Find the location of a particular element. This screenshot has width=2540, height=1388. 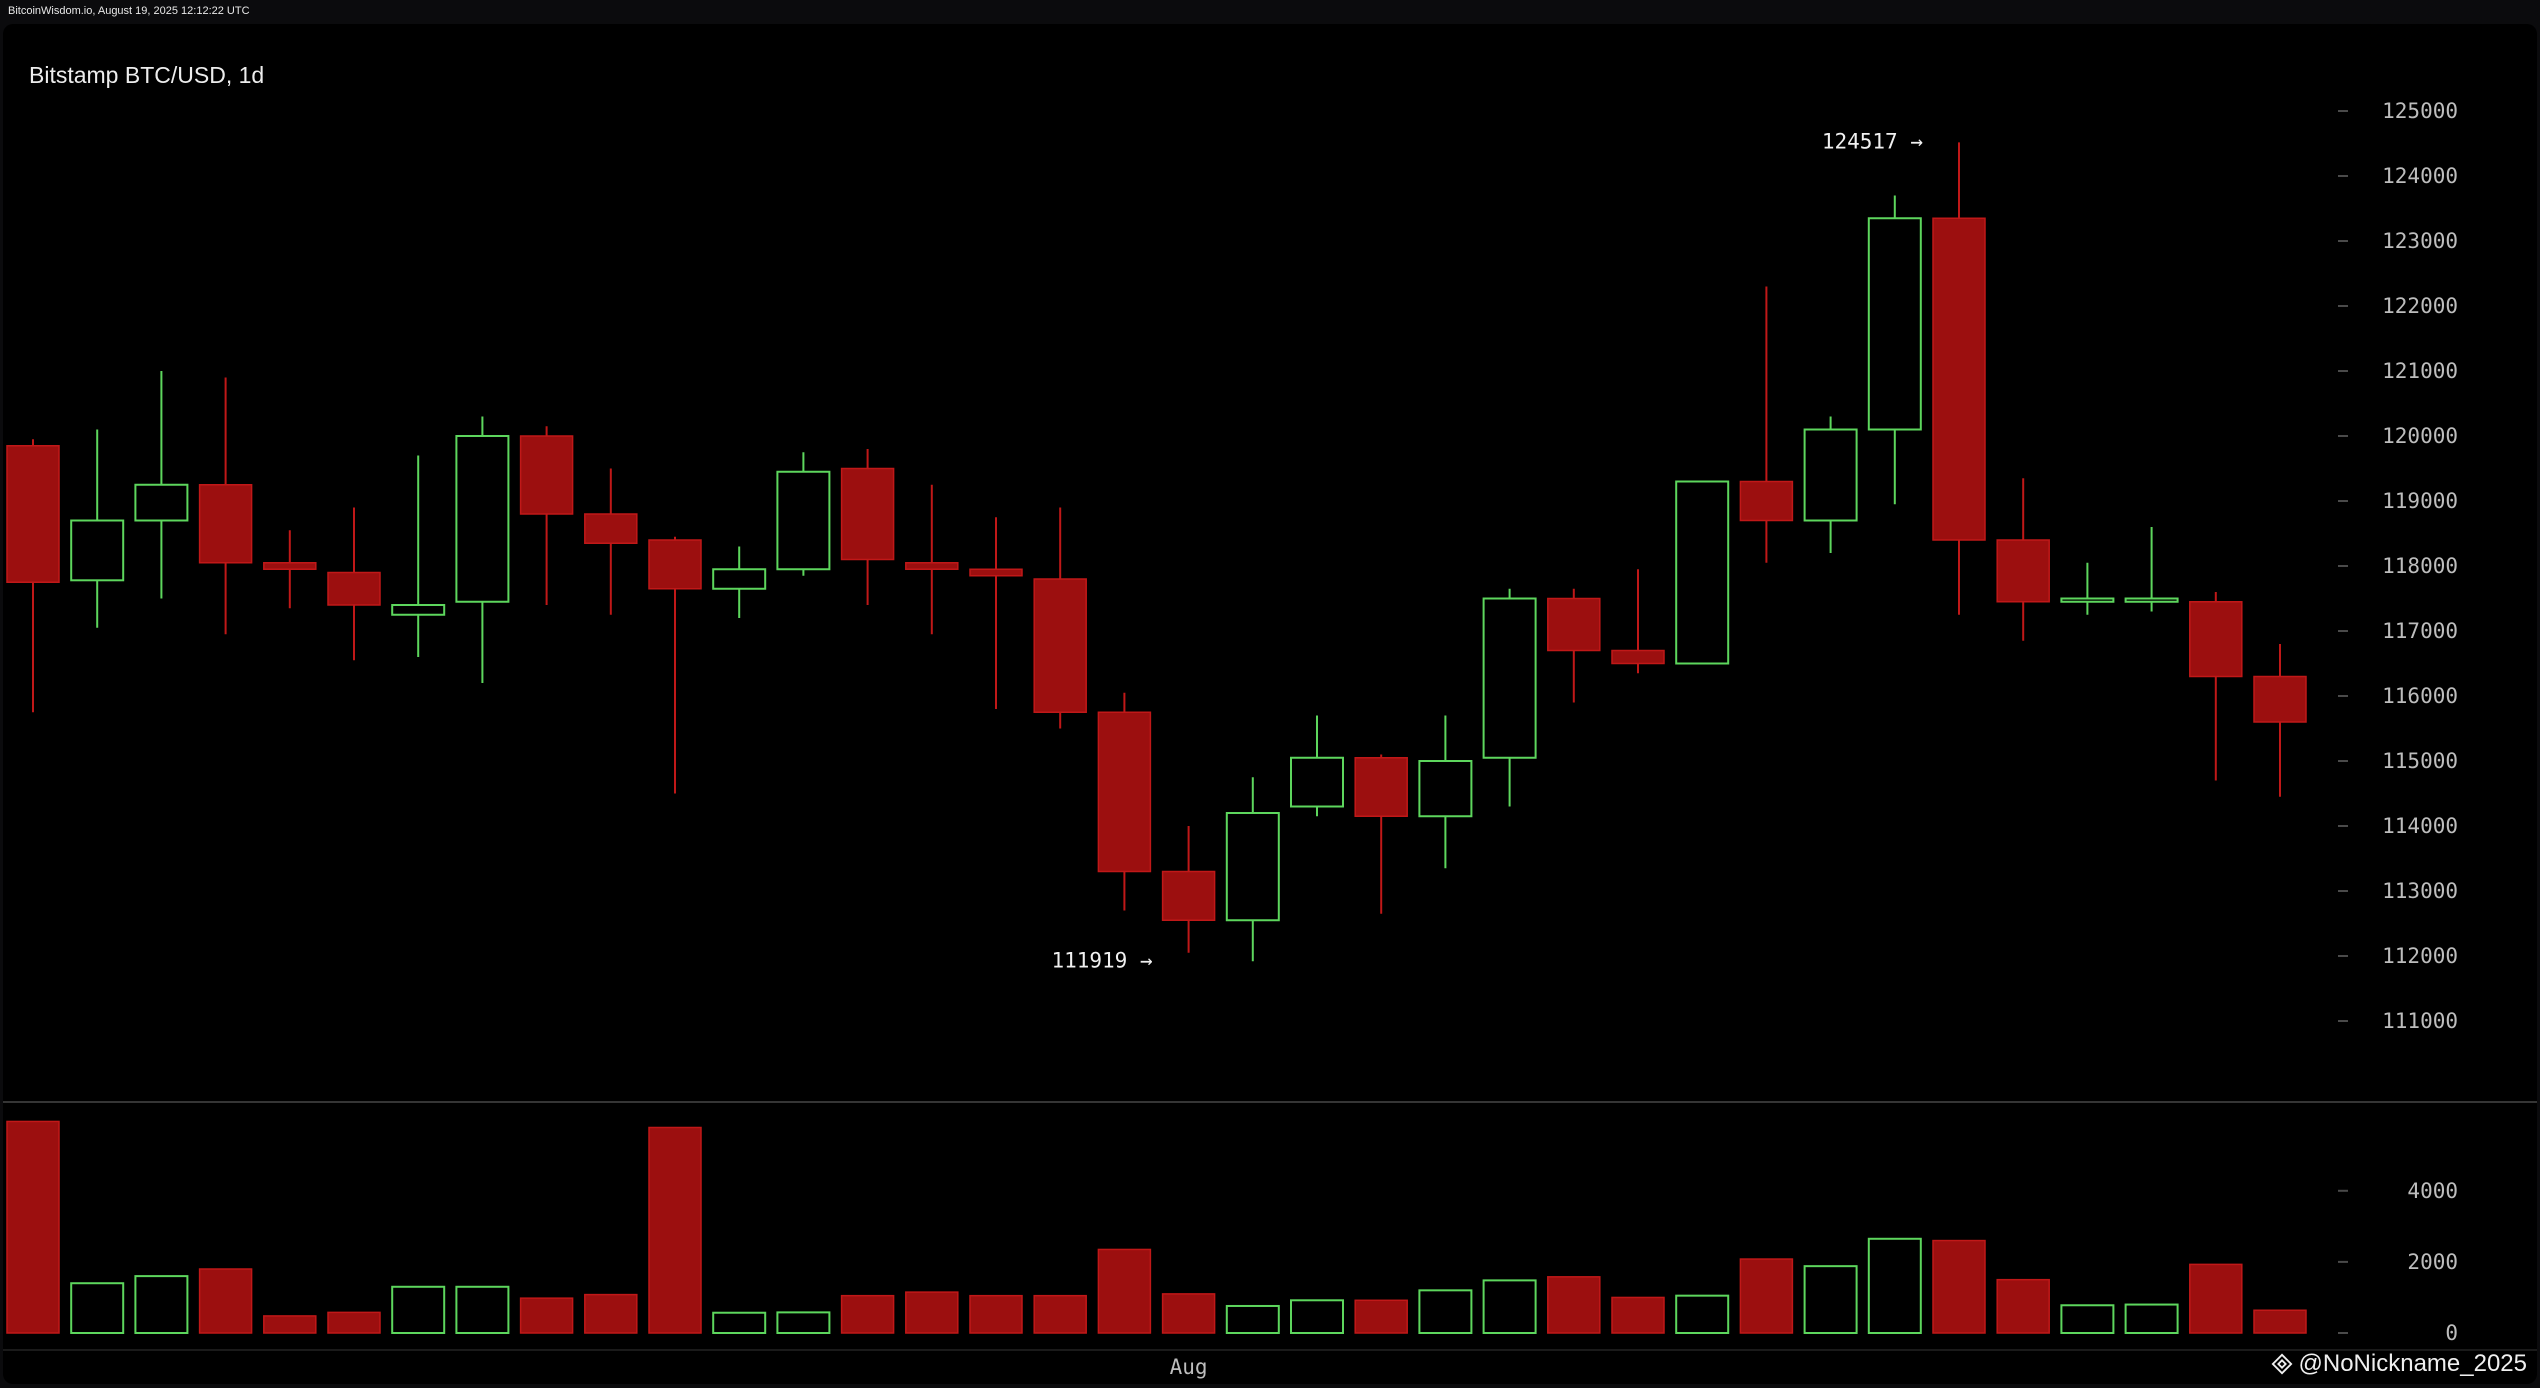

volume-tick-label: 0 is located at coordinates (2451, 1333).